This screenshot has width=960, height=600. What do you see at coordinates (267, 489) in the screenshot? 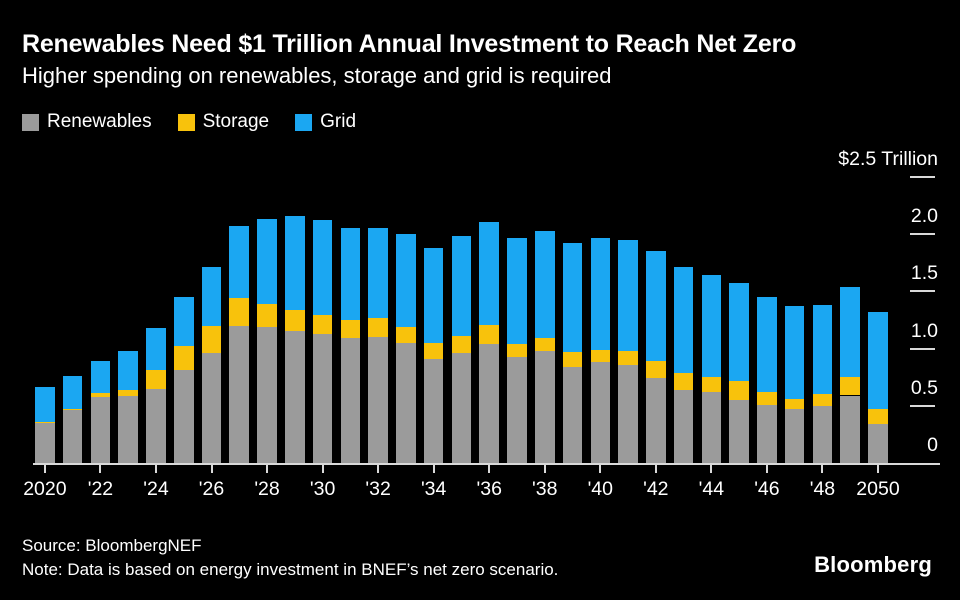
I see `x-axis-label: '28` at bounding box center [267, 489].